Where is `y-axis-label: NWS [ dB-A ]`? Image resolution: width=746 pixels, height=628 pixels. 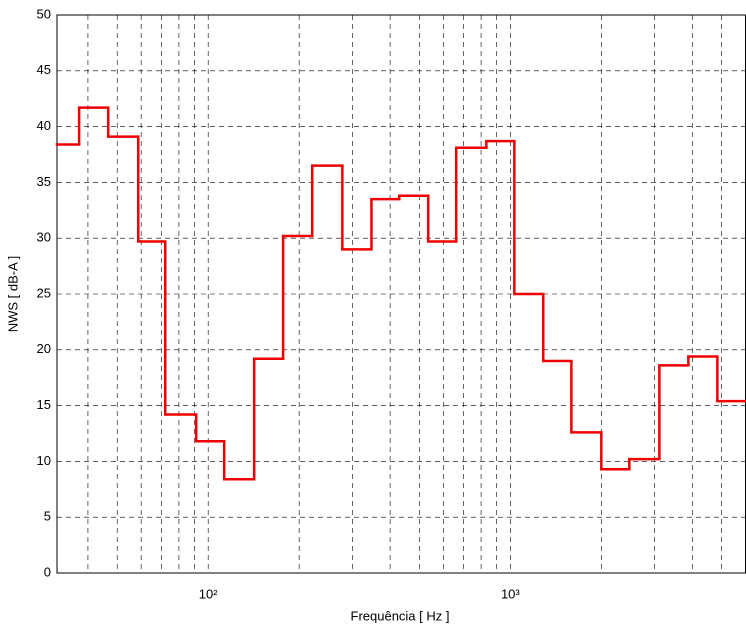 y-axis-label: NWS [ dB-A ] is located at coordinates (12, 294).